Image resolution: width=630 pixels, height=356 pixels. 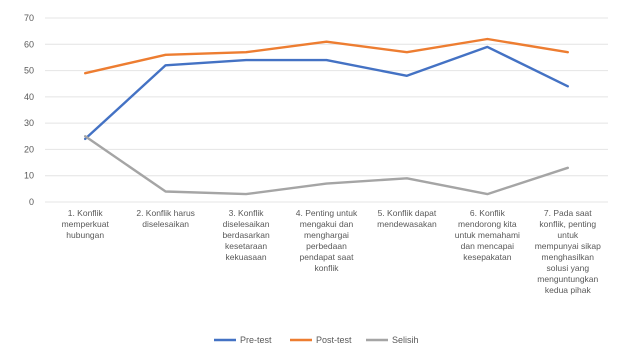 What do you see at coordinates (326, 165) in the screenshot?
I see `series-line-selisih` at bounding box center [326, 165].